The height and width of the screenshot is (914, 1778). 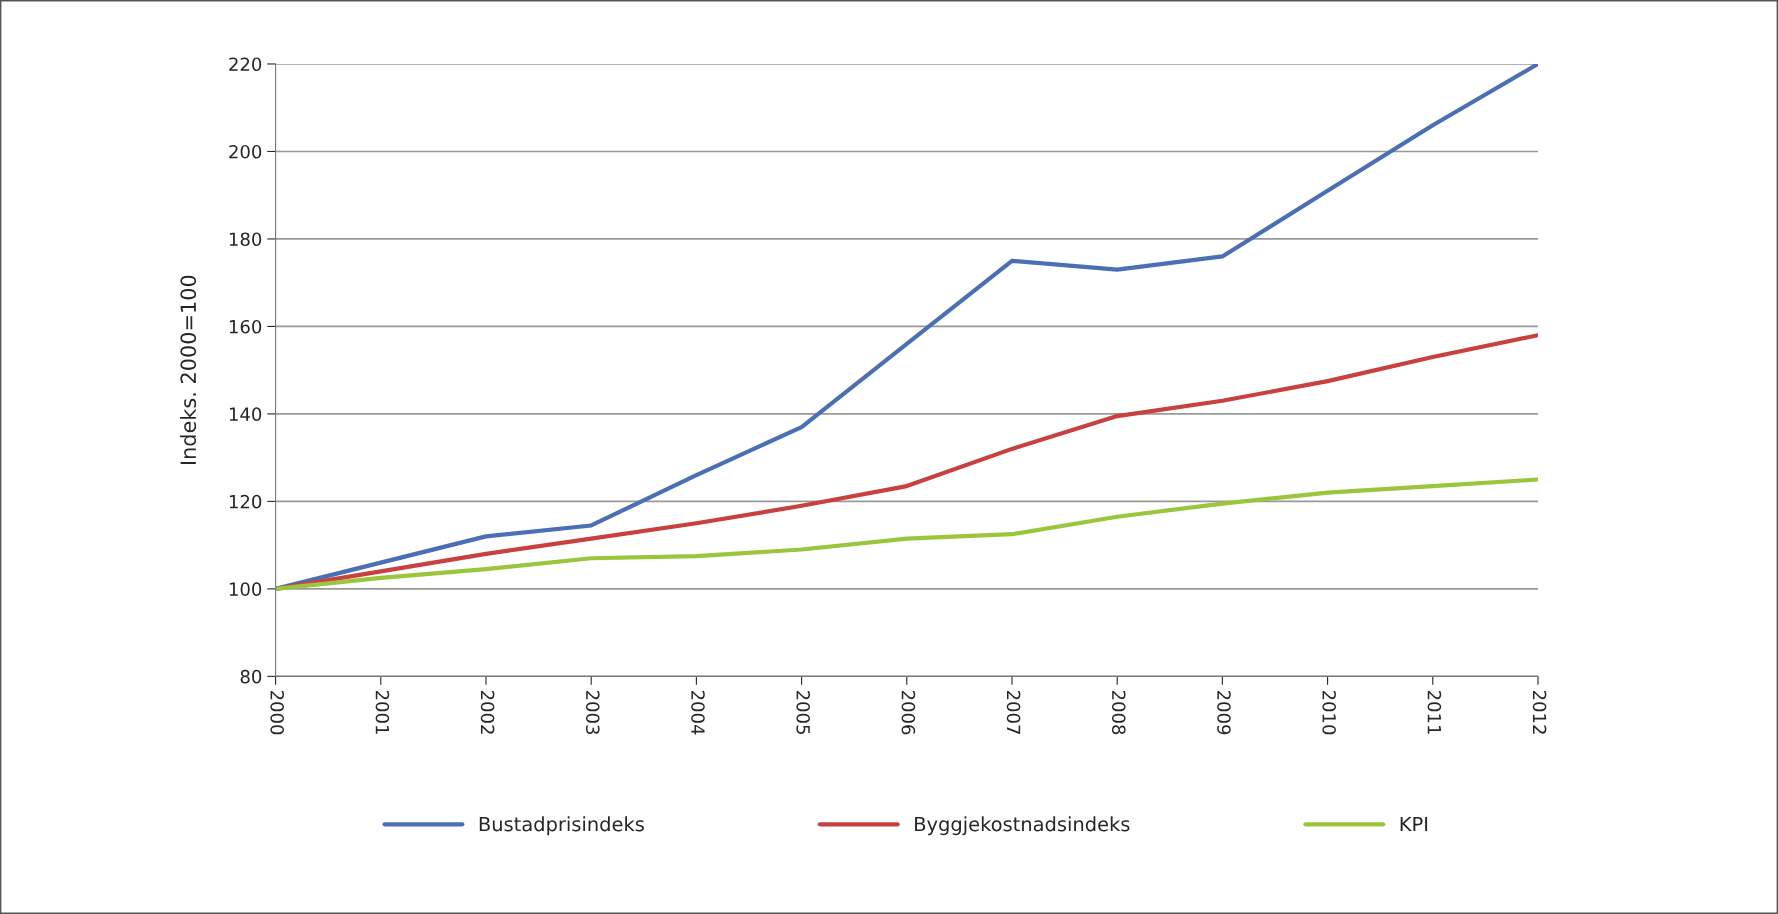 I want to click on x-tick-label: 2006, so click(x=908, y=712).